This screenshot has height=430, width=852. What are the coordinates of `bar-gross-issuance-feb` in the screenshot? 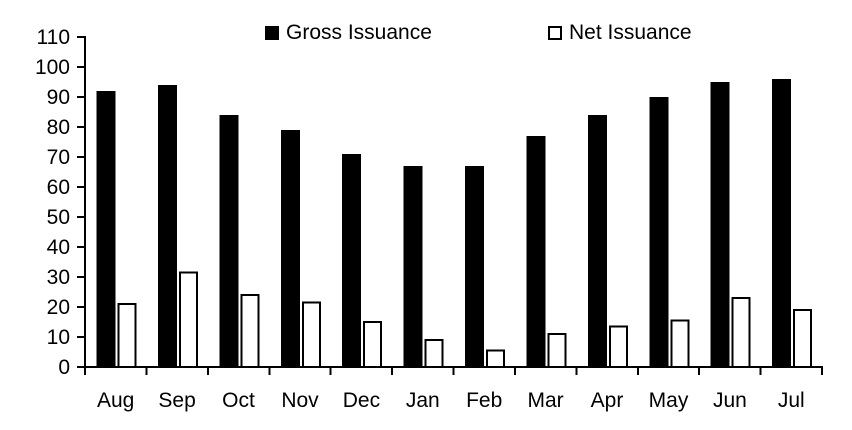 It's located at (474, 266).